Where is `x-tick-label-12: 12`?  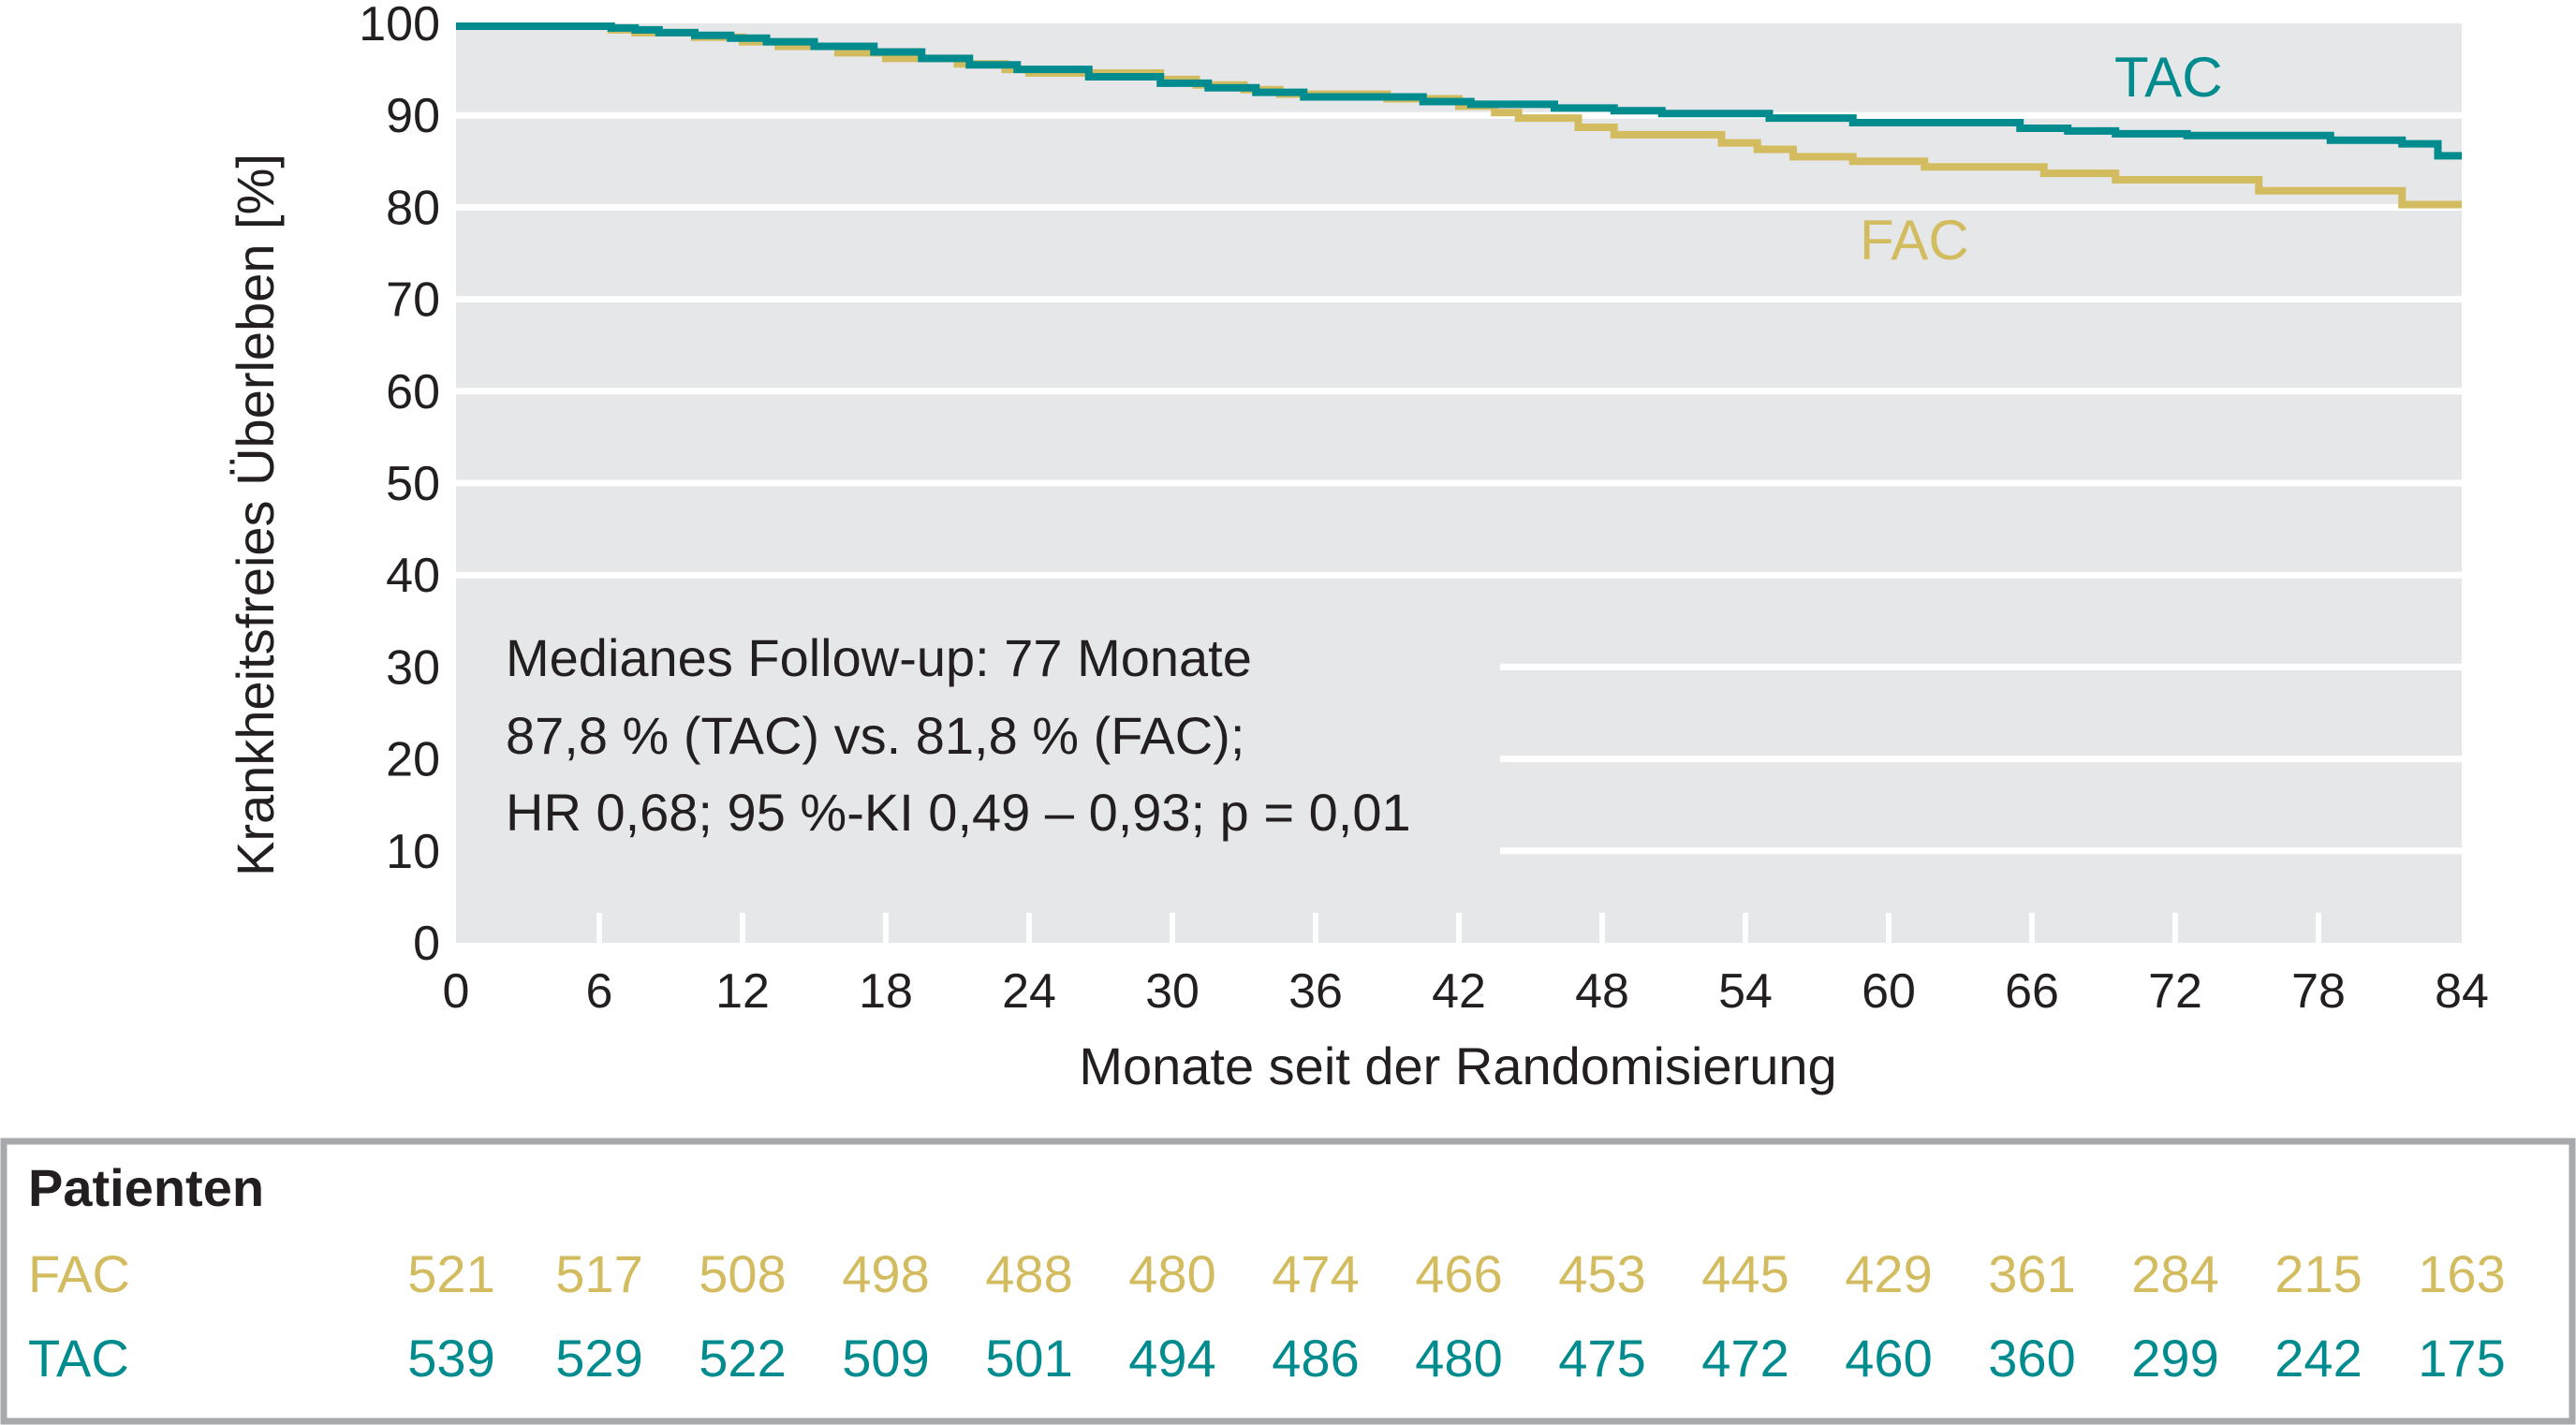 x-tick-label-12: 12 is located at coordinates (742, 991).